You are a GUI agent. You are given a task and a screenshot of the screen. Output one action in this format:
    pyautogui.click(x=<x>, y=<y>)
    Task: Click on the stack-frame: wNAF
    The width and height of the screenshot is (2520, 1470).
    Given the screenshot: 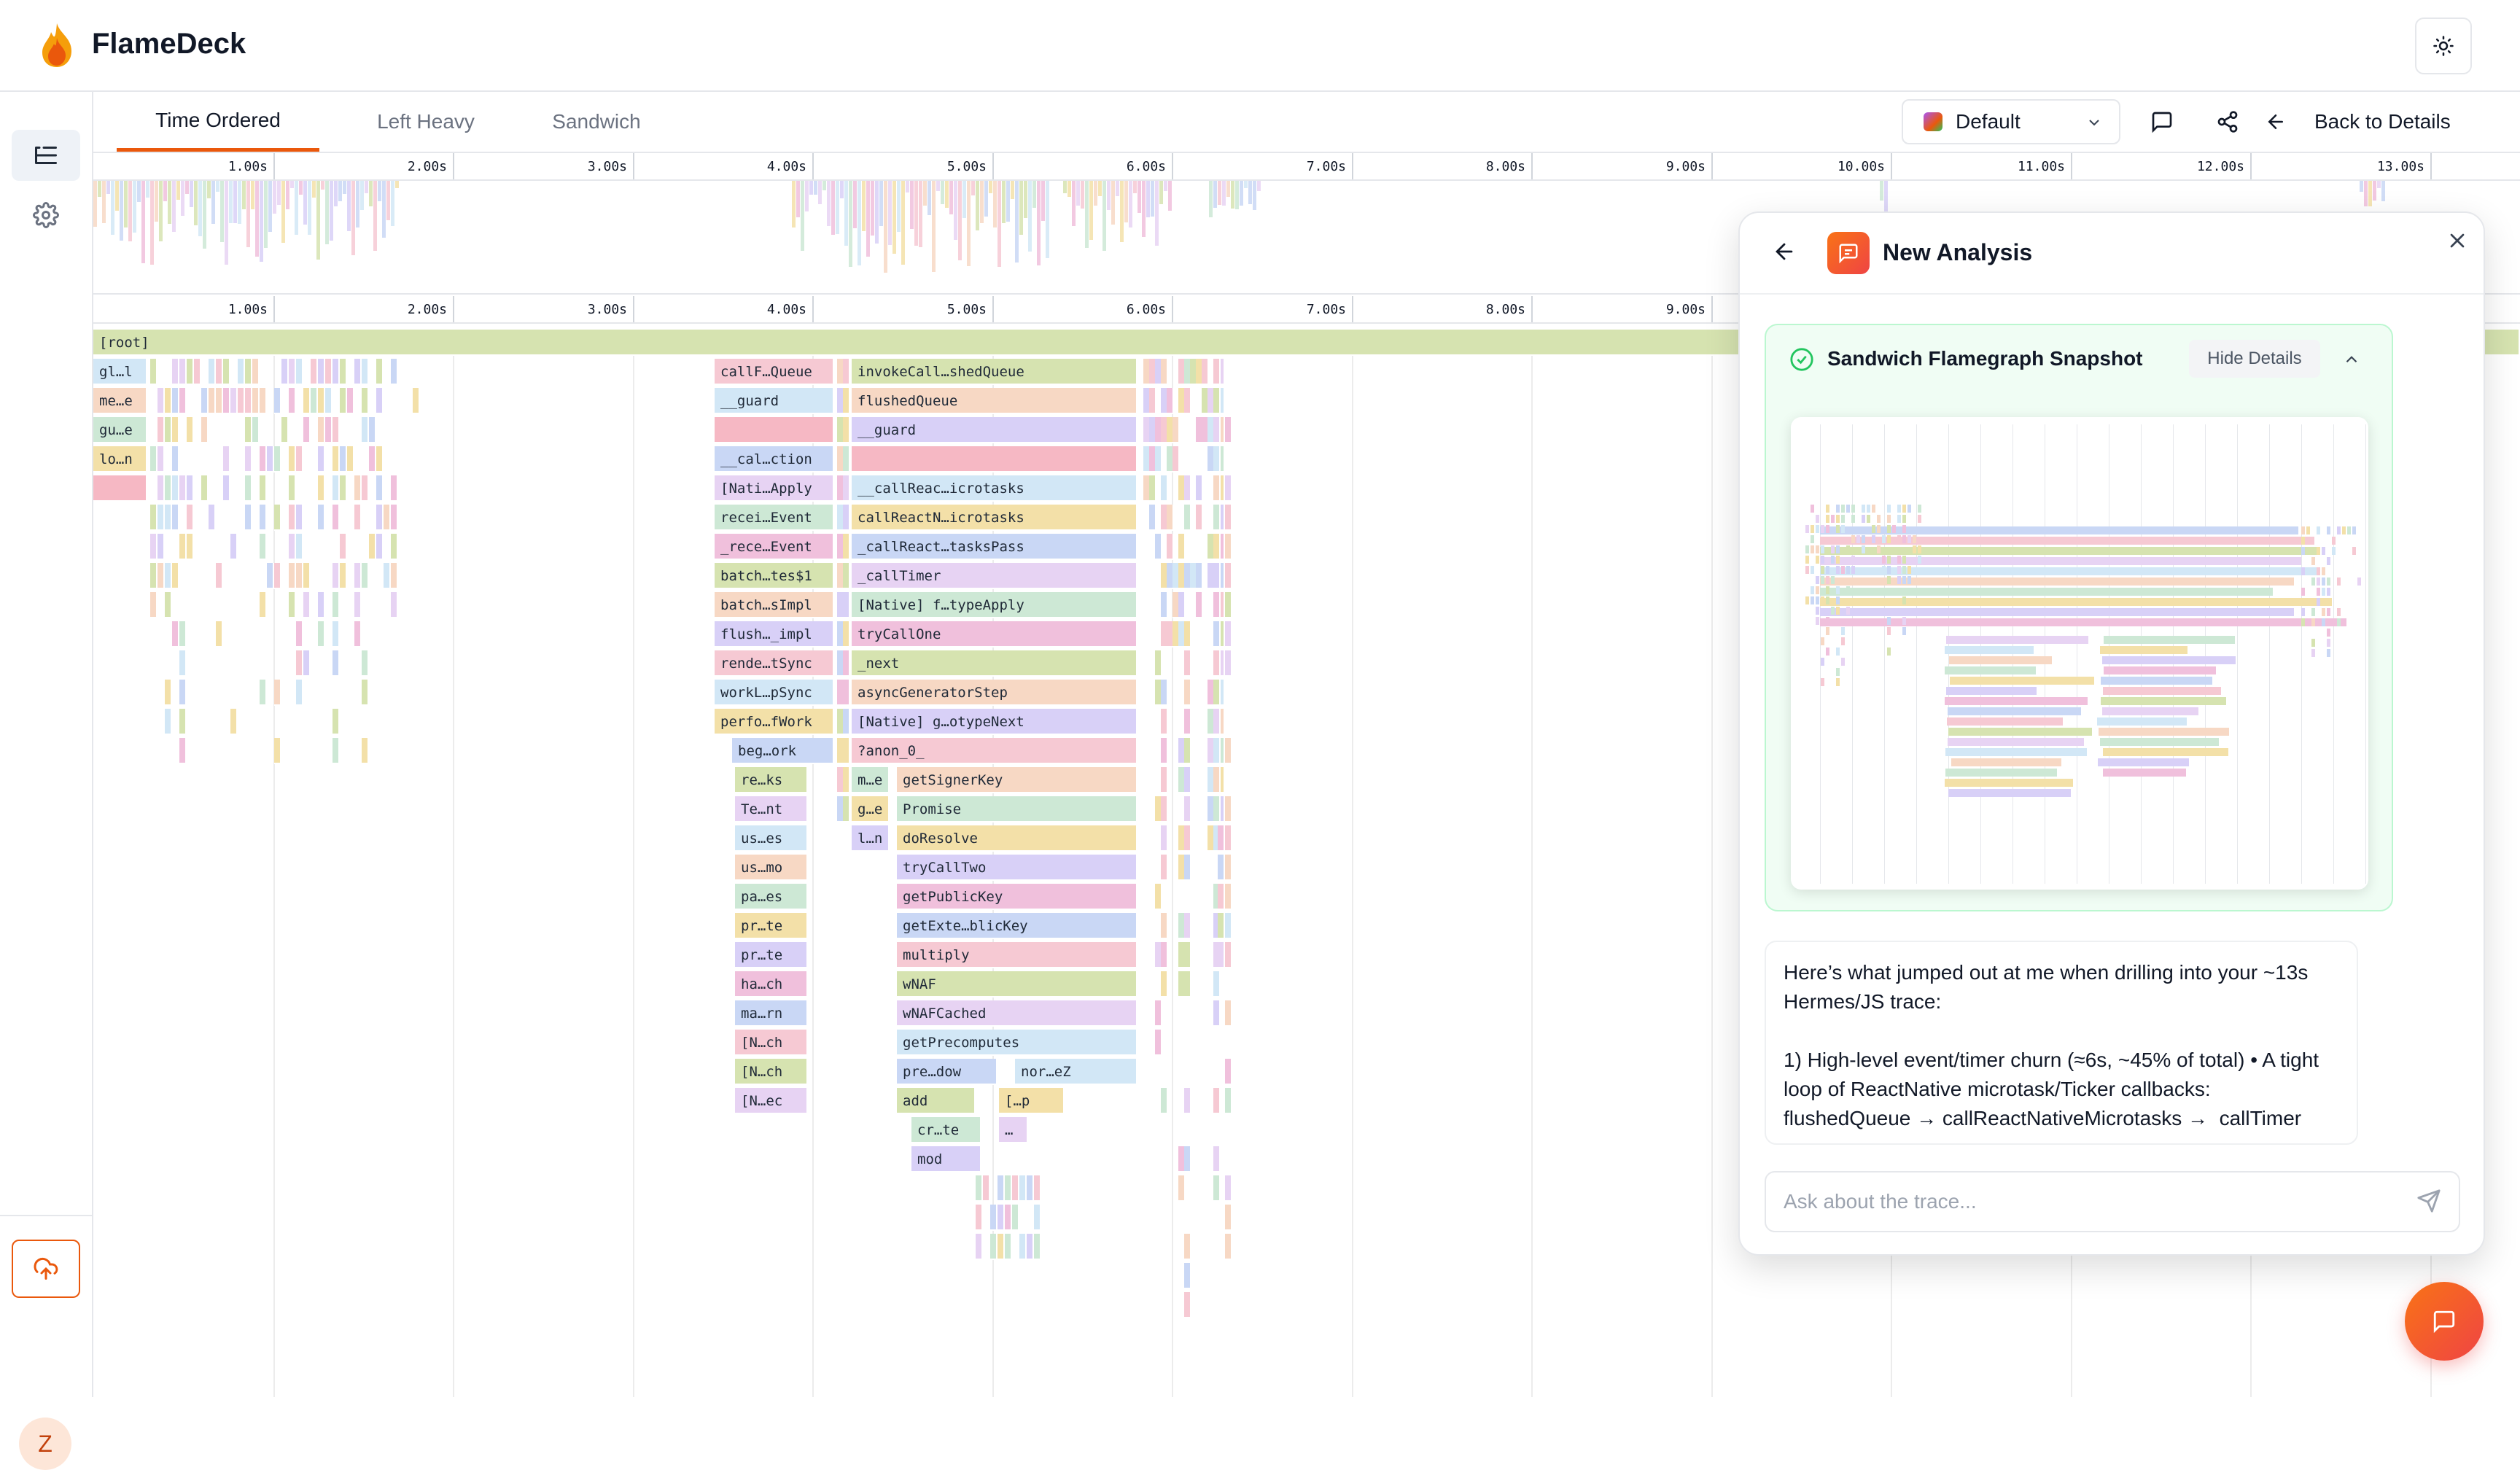 What is the action you would take?
    pyautogui.click(x=1017, y=984)
    